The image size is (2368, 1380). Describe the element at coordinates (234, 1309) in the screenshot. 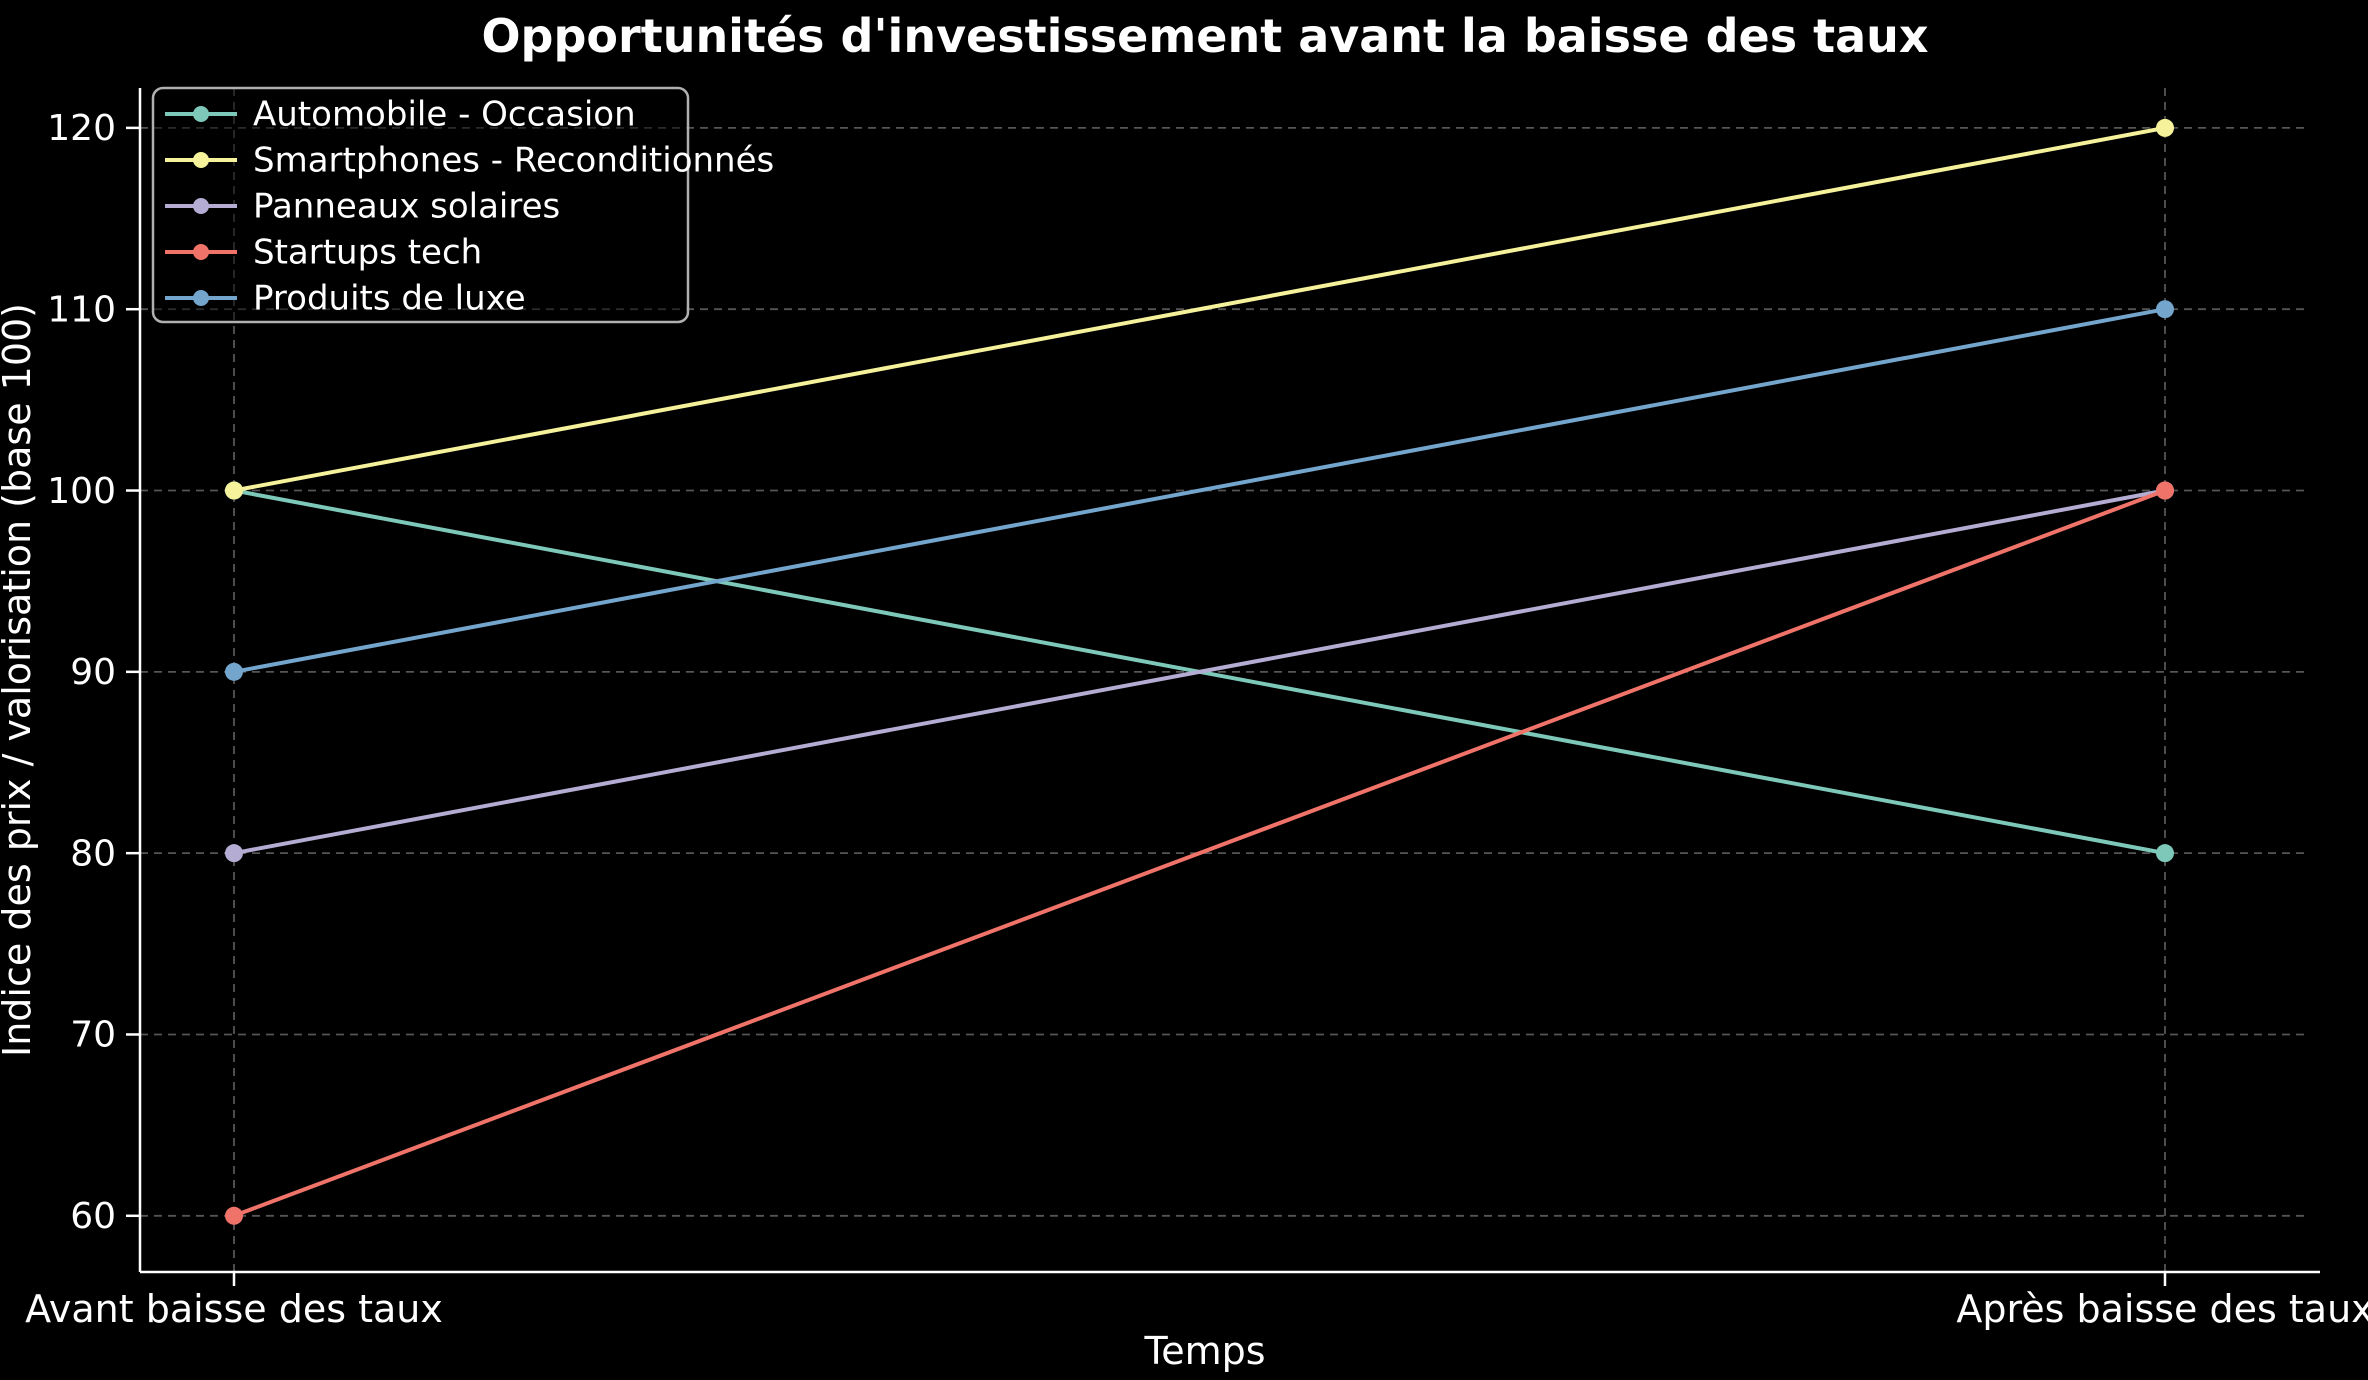

I see `x-tick-label: Avant baisse des taux` at that location.